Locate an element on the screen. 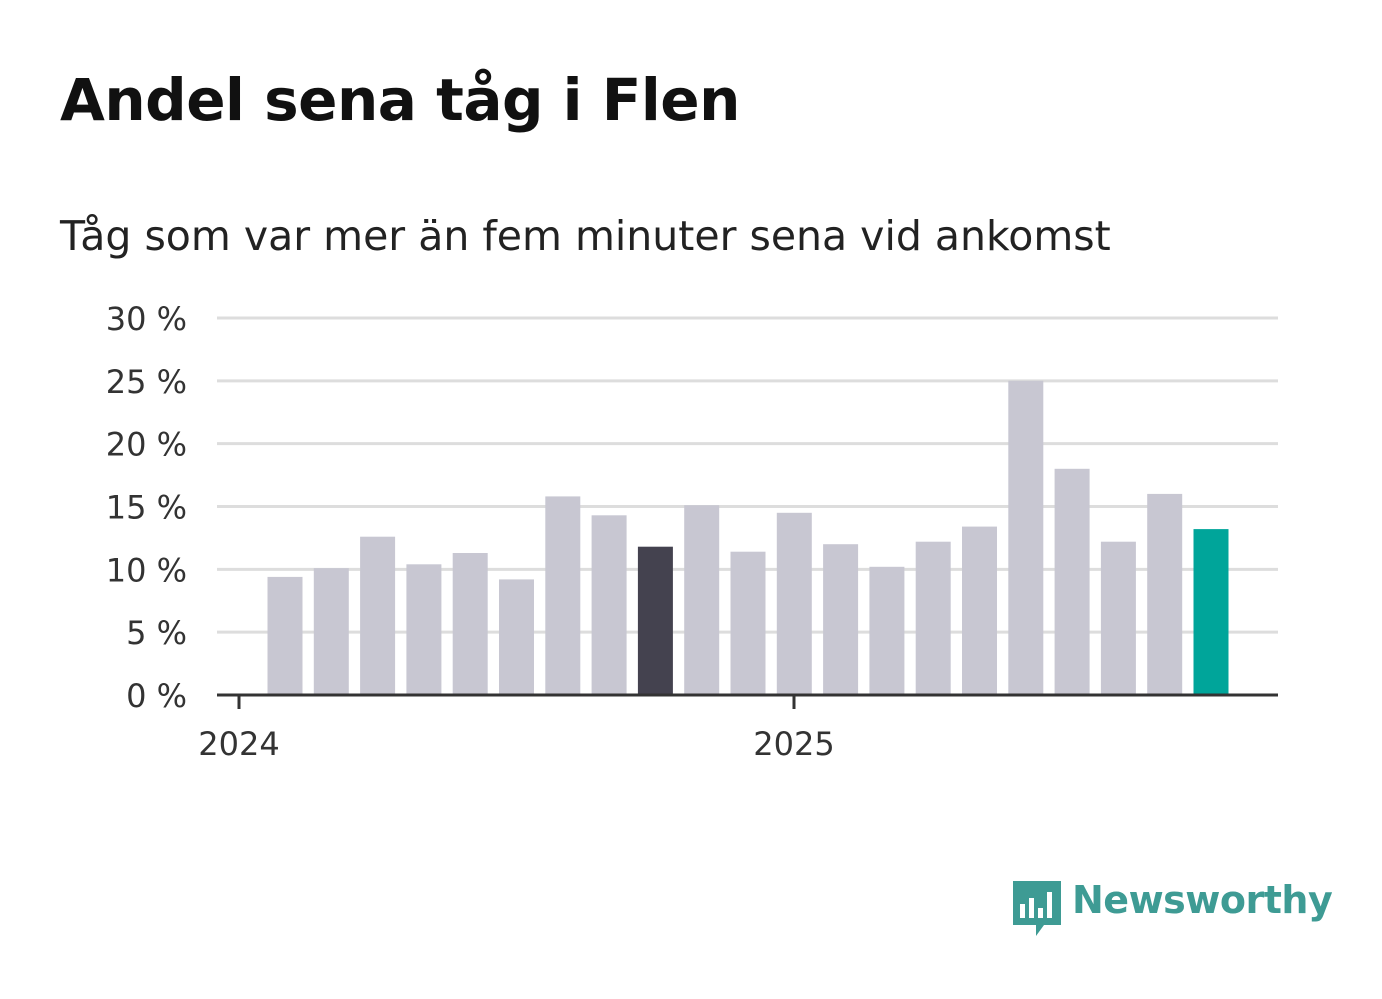 The image size is (1382, 999). y-tick-label: 0 % is located at coordinates (156, 696).